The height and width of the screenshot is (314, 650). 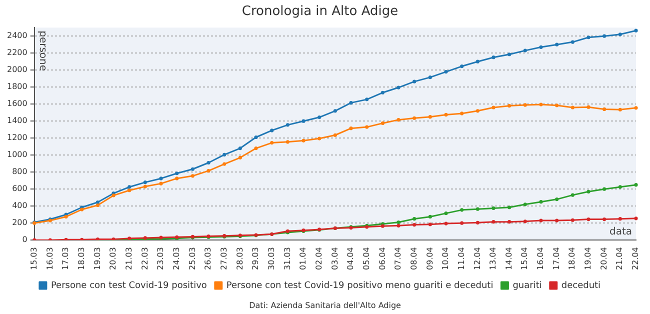 I want to click on x-tick-label: 21.03, so click(x=129, y=258).